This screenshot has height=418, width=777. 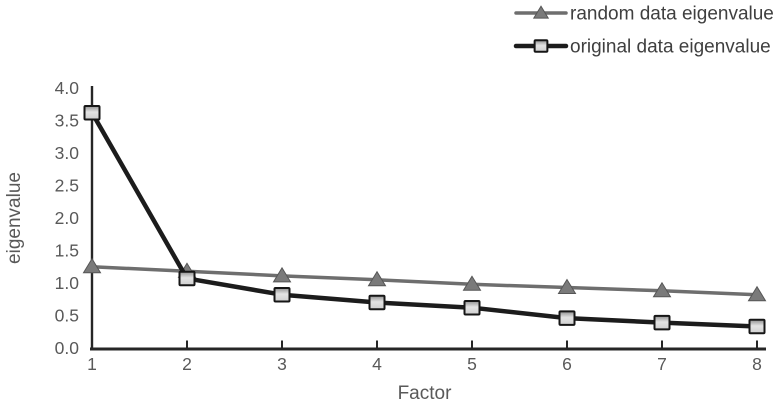 I want to click on y-tick-label: 3.5, so click(x=67, y=121).